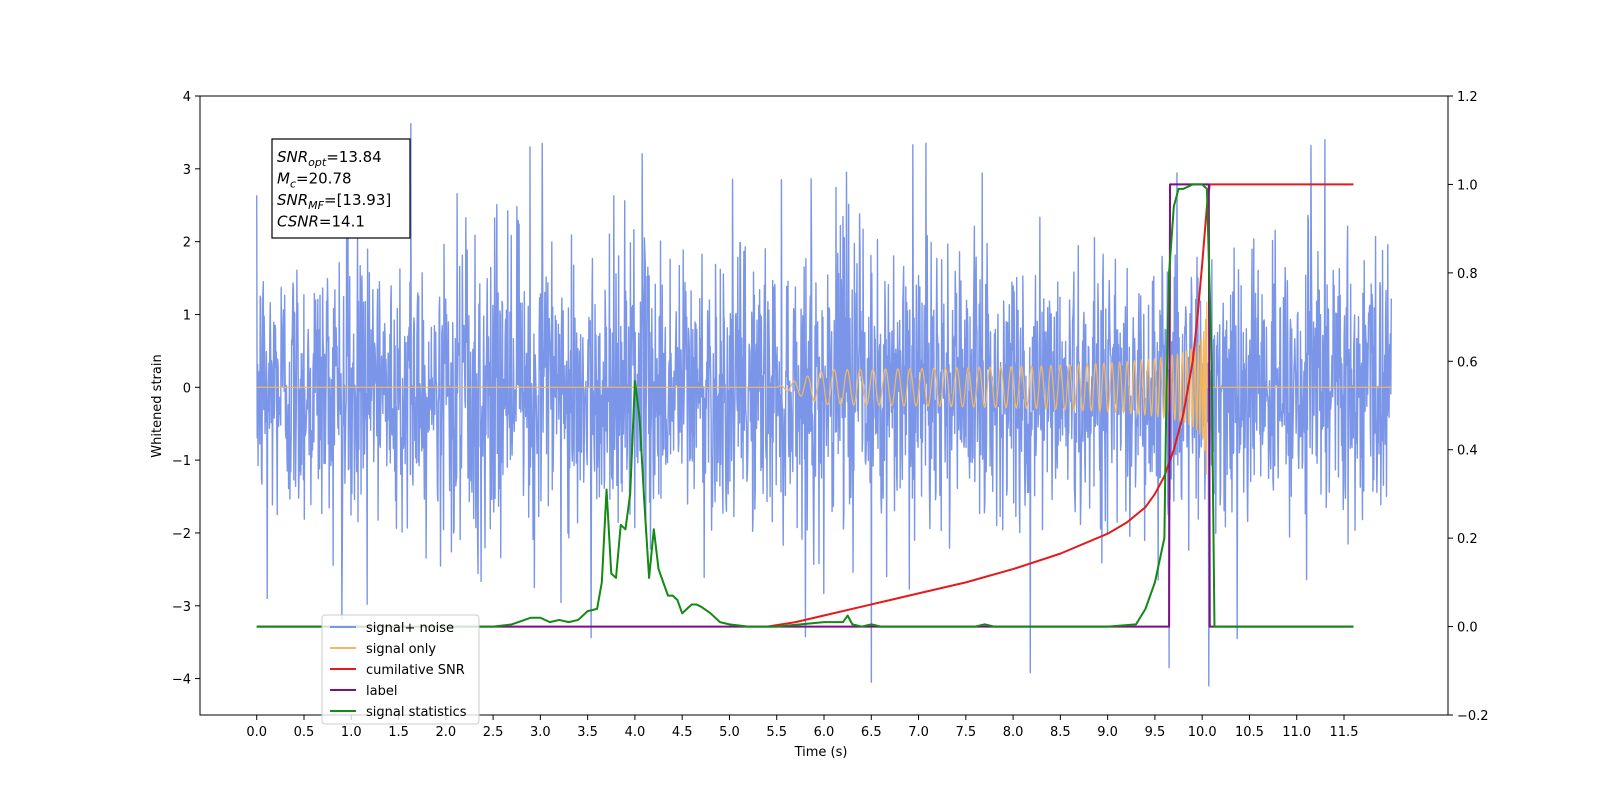 The height and width of the screenshot is (800, 1600). I want to click on x-tick-label: 2.5, so click(493, 732).